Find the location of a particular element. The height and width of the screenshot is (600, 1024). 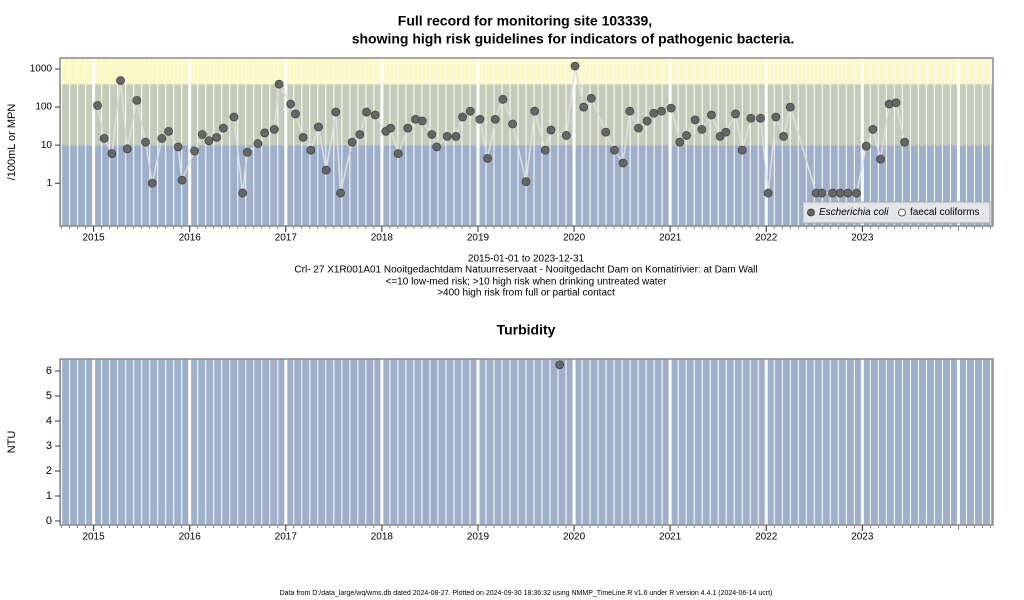

x-tick-label: 2021 is located at coordinates (670, 537).